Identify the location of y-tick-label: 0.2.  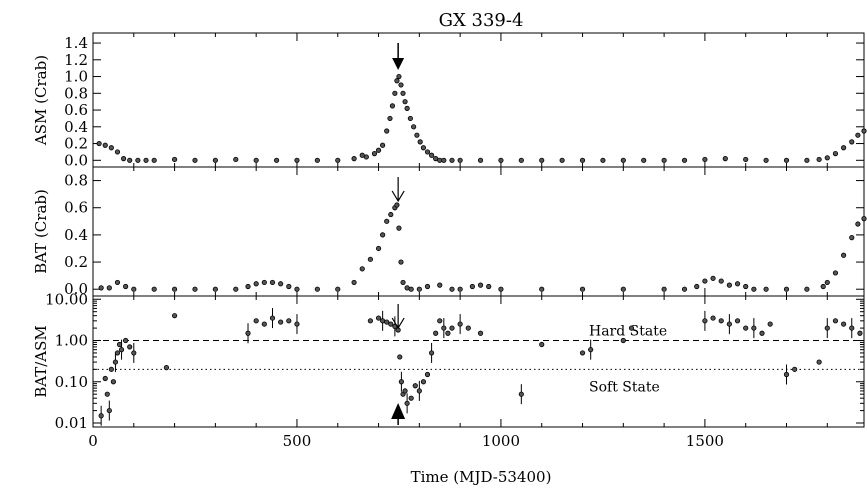
(76, 262).